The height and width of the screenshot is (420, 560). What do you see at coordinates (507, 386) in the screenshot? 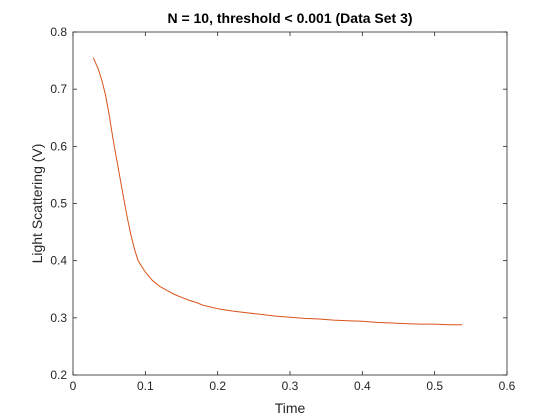
I see `x-tick-label: 0.6` at bounding box center [507, 386].